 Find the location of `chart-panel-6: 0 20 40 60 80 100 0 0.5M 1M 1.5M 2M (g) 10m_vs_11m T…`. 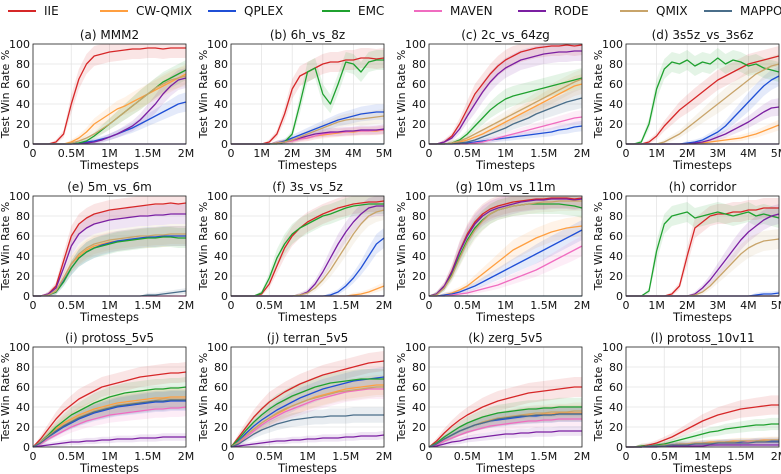

chart-panel-6: 0 20 40 60 80 100 0 0.5M 1M 1.5M 2M (g) 10m_vs_11m T… is located at coordinates (492, 252).